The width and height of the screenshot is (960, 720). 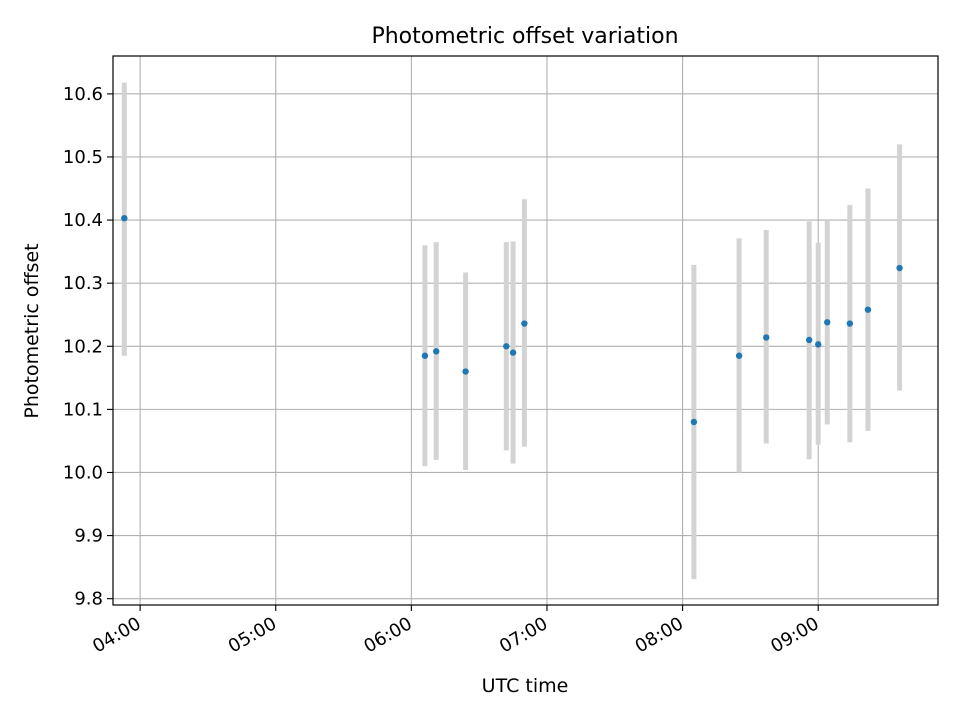 I want to click on y-tick-label: 10.5, so click(x=83, y=157).